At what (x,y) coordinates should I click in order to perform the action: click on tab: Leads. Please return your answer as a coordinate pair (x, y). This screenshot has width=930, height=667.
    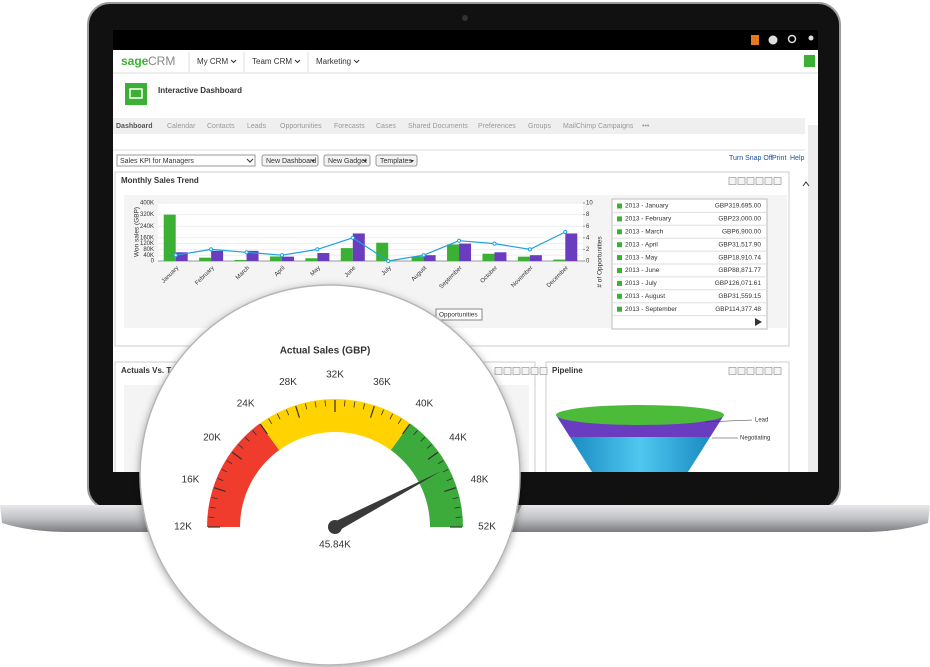
    Looking at the image, I should click on (257, 126).